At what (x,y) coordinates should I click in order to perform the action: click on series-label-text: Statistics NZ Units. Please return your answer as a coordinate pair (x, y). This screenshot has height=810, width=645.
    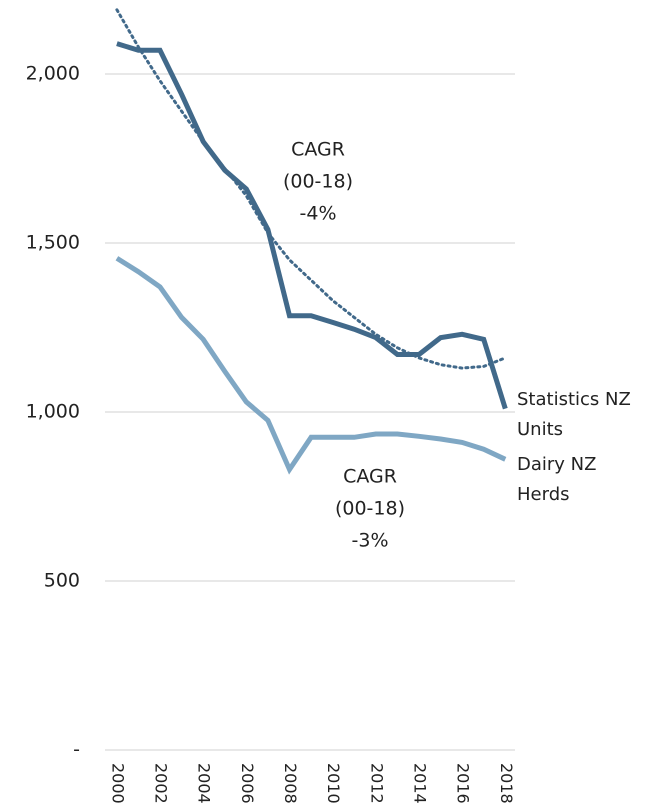
    Looking at the image, I should click on (574, 414).